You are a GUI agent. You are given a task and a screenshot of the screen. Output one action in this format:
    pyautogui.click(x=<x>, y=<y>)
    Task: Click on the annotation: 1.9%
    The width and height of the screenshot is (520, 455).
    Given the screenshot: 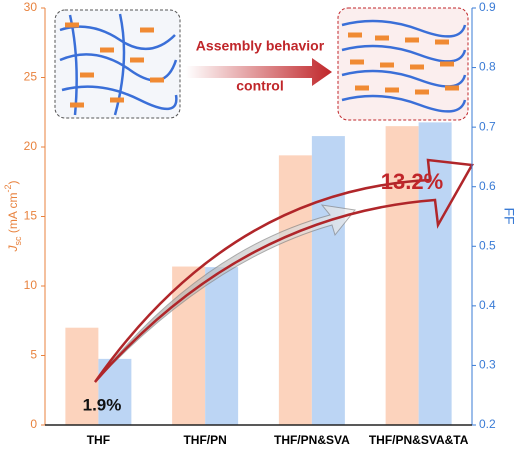 What is the action you would take?
    pyautogui.click(x=102, y=404)
    